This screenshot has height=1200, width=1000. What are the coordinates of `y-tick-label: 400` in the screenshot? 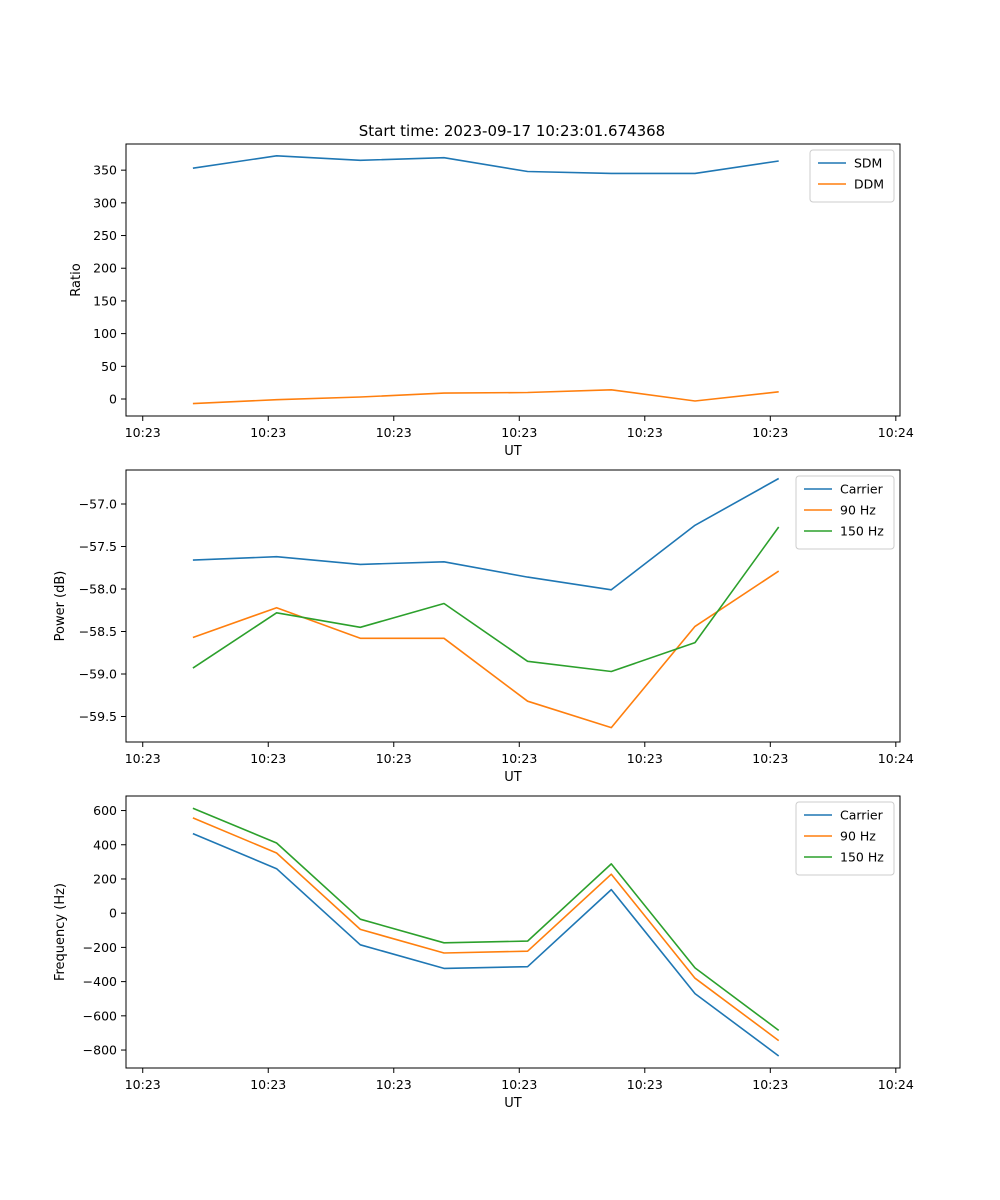 It's located at (105, 844).